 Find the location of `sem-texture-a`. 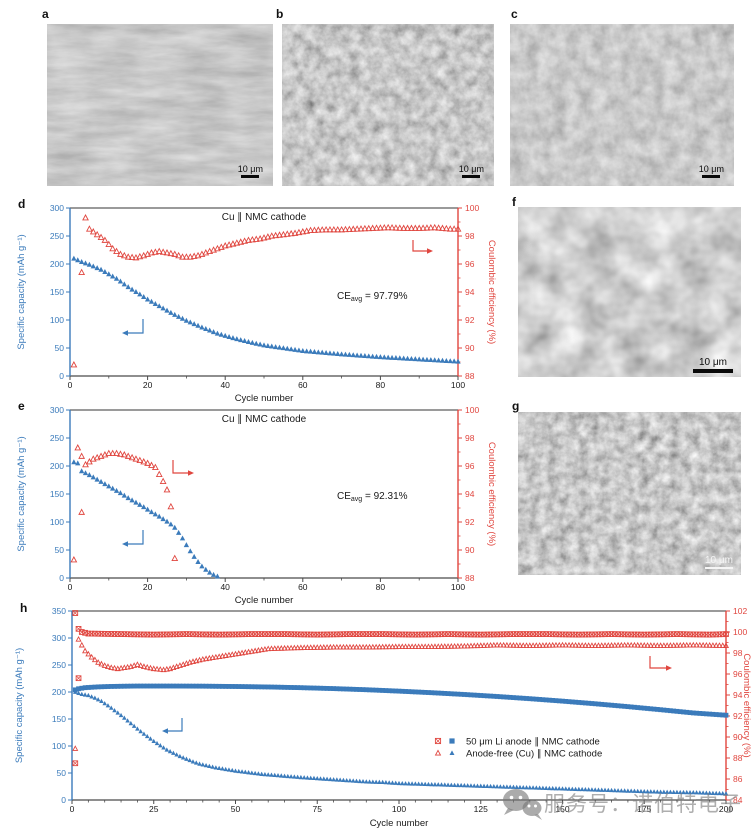

sem-texture-a is located at coordinates (160, 105).